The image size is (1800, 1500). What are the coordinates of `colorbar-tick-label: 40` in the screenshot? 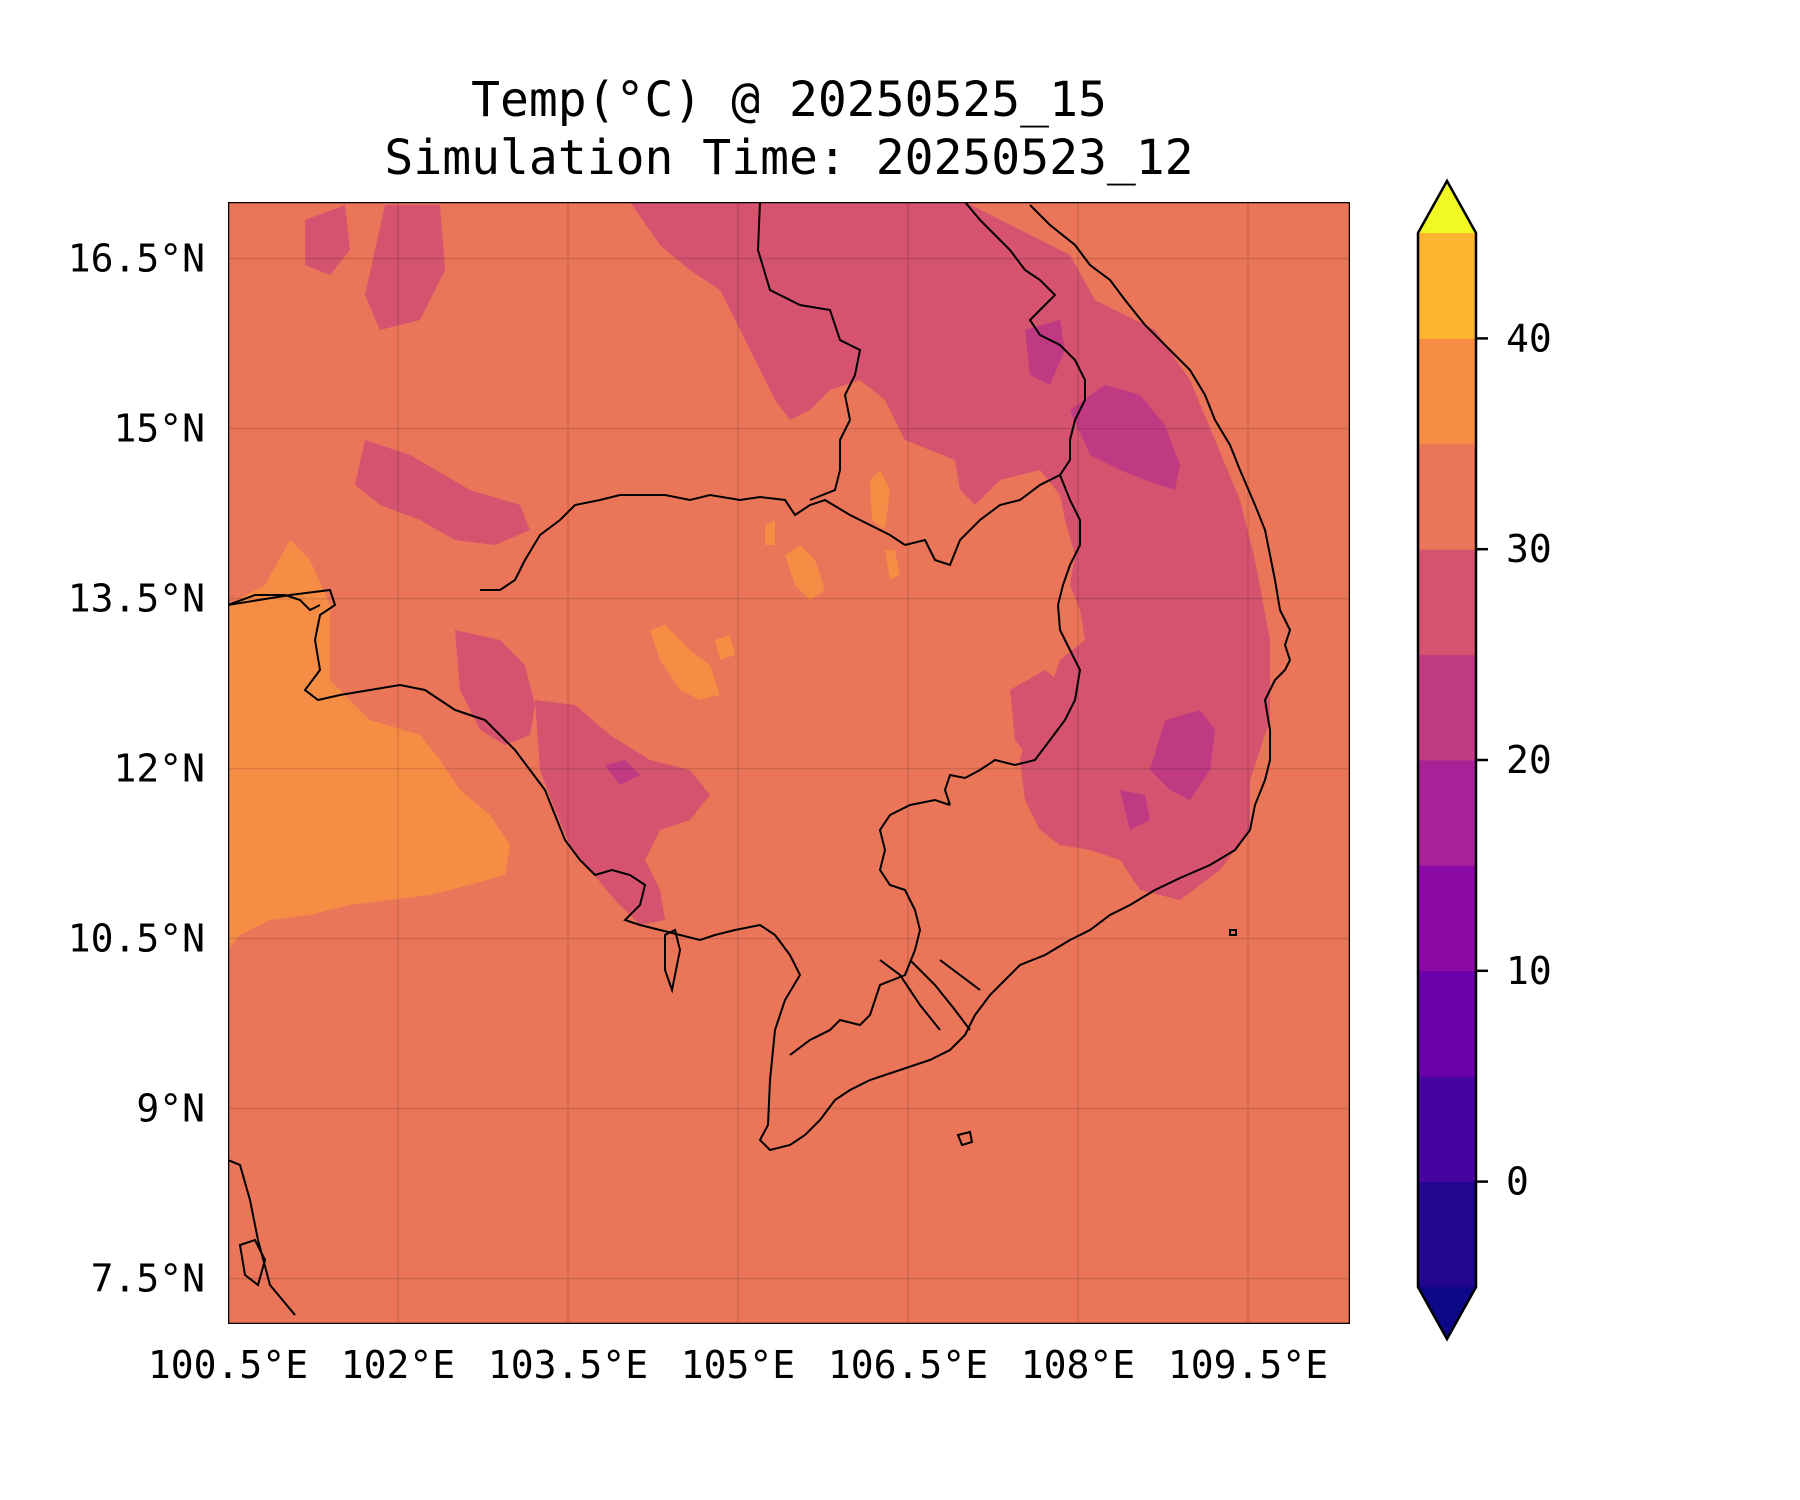 It's located at (1529, 338).